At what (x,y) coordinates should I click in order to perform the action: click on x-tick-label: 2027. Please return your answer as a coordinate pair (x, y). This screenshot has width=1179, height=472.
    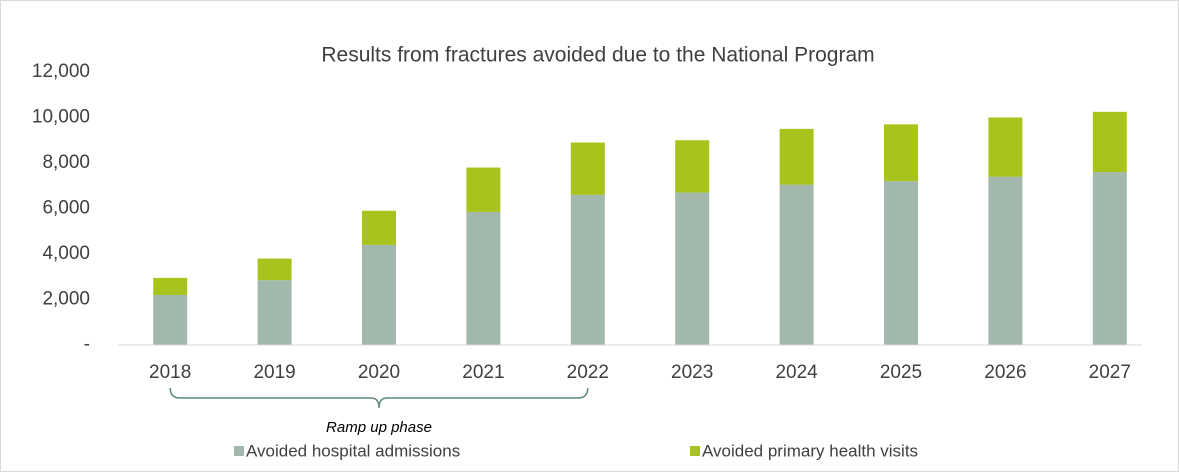
    Looking at the image, I should click on (1110, 372).